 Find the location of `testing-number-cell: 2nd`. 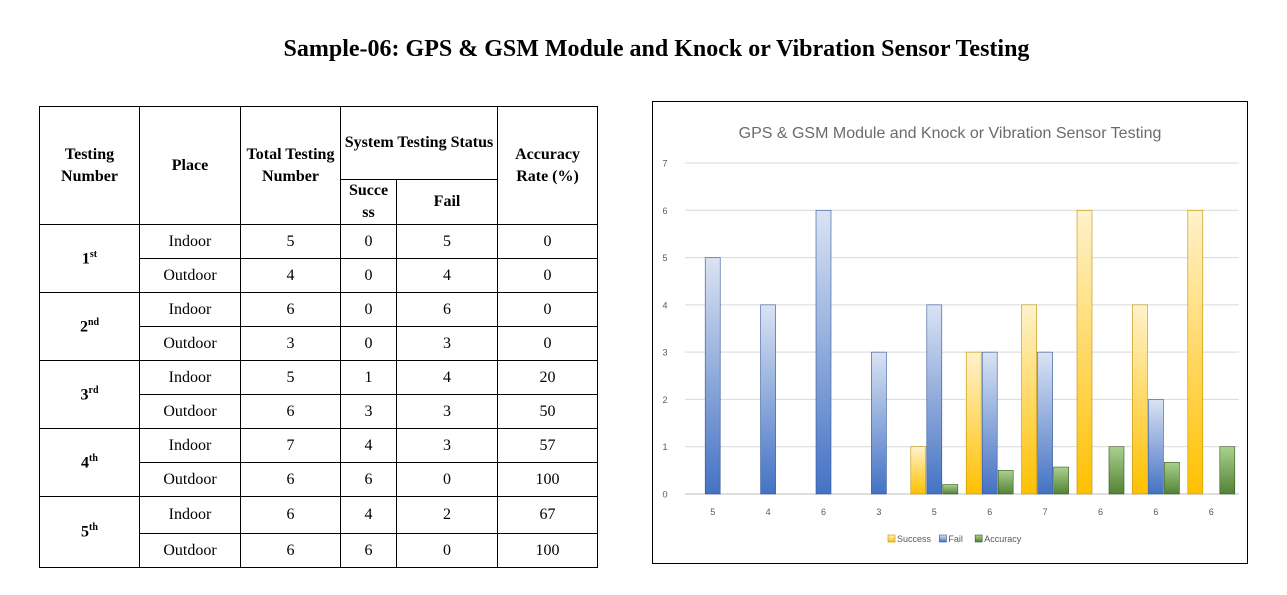

testing-number-cell: 2nd is located at coordinates (89, 326).